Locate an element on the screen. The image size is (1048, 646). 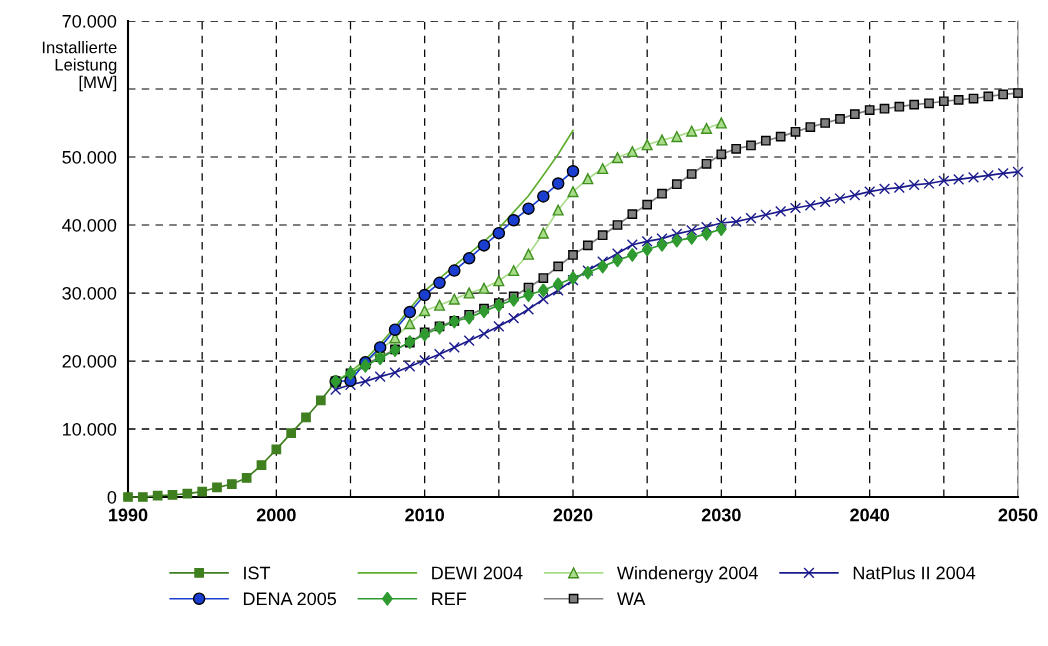
x-tick-label: 2030 is located at coordinates (721, 515).